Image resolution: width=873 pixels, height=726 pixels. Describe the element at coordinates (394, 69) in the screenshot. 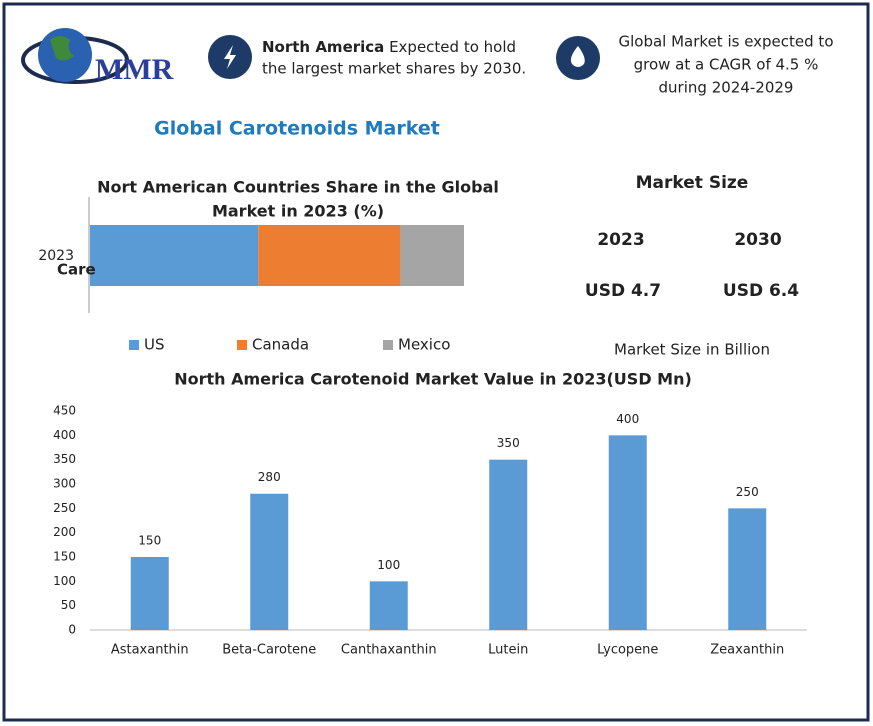

I see `header-text: the largest market shares by 2030.` at that location.